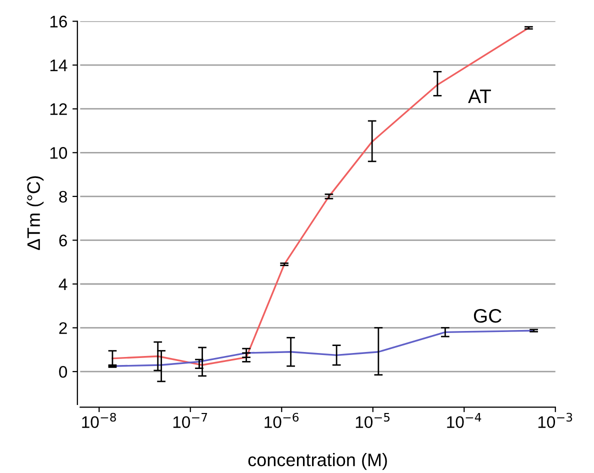 This screenshot has width=594, height=473. Describe the element at coordinates (464, 420) in the screenshot. I see `x-tick-label: 10$^{−4}$` at that location.